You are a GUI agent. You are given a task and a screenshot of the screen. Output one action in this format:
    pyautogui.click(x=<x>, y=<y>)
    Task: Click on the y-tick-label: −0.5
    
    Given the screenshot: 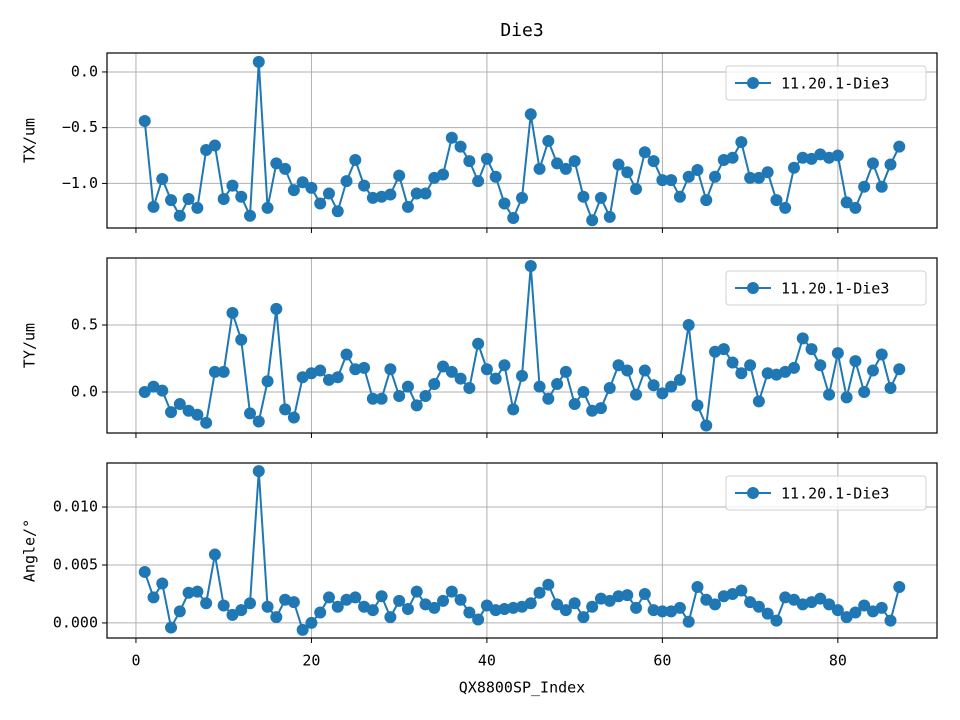 What is the action you would take?
    pyautogui.click(x=80, y=127)
    